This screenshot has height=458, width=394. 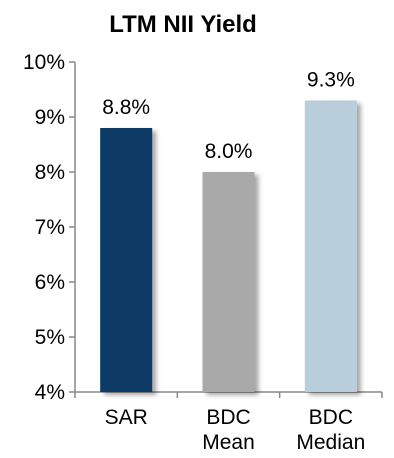 I want to click on x-category-label: Median, so click(x=330, y=442).